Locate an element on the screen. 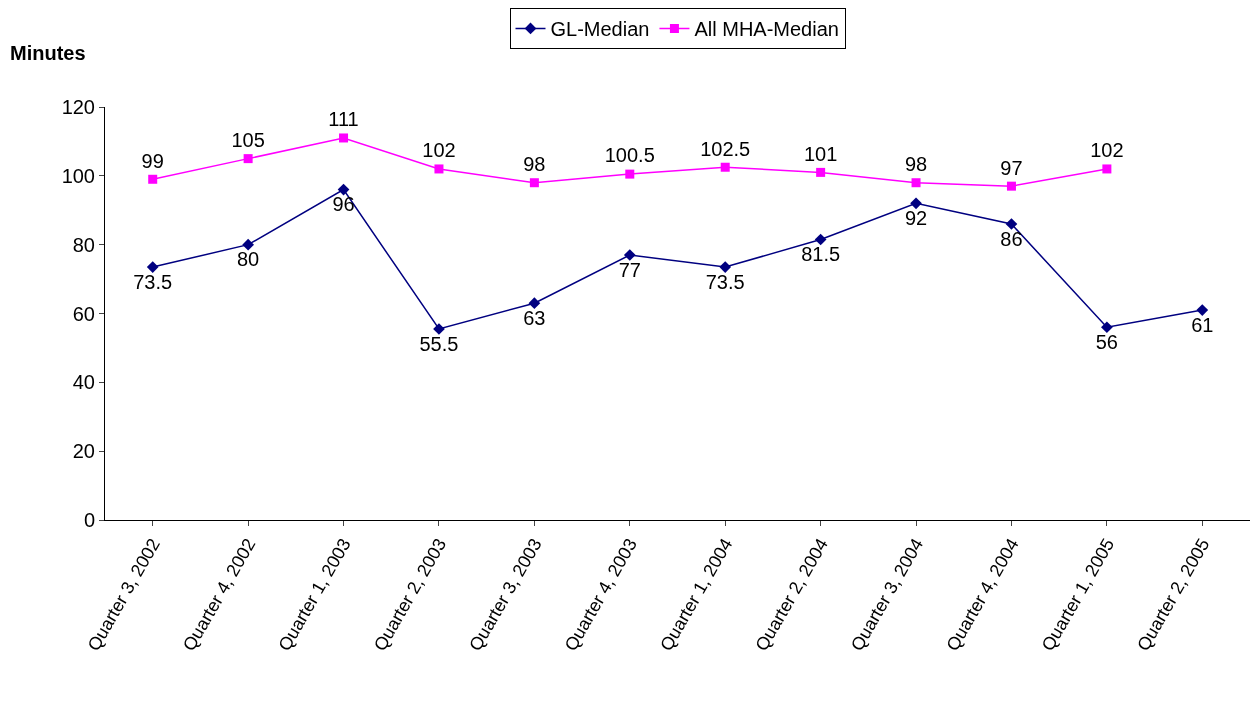  y-tick-label: 0 is located at coordinates (89, 520).